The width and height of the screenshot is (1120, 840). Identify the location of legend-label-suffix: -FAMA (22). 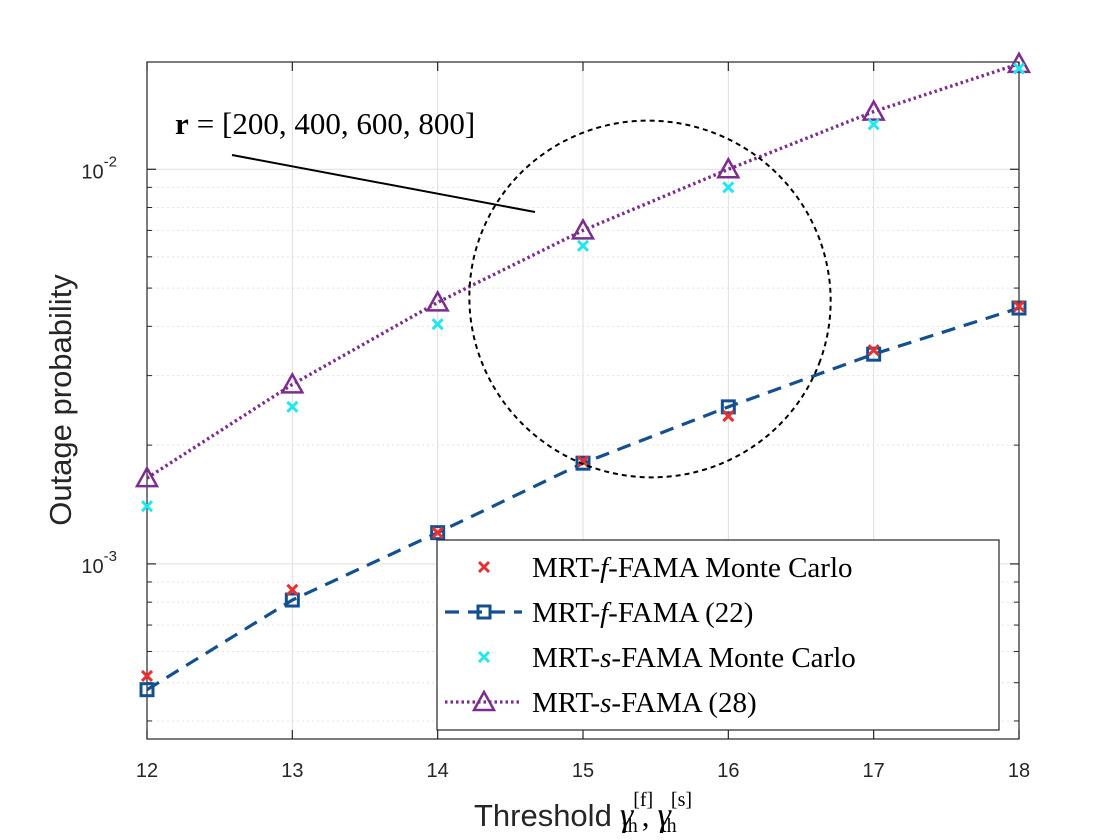
(680, 613).